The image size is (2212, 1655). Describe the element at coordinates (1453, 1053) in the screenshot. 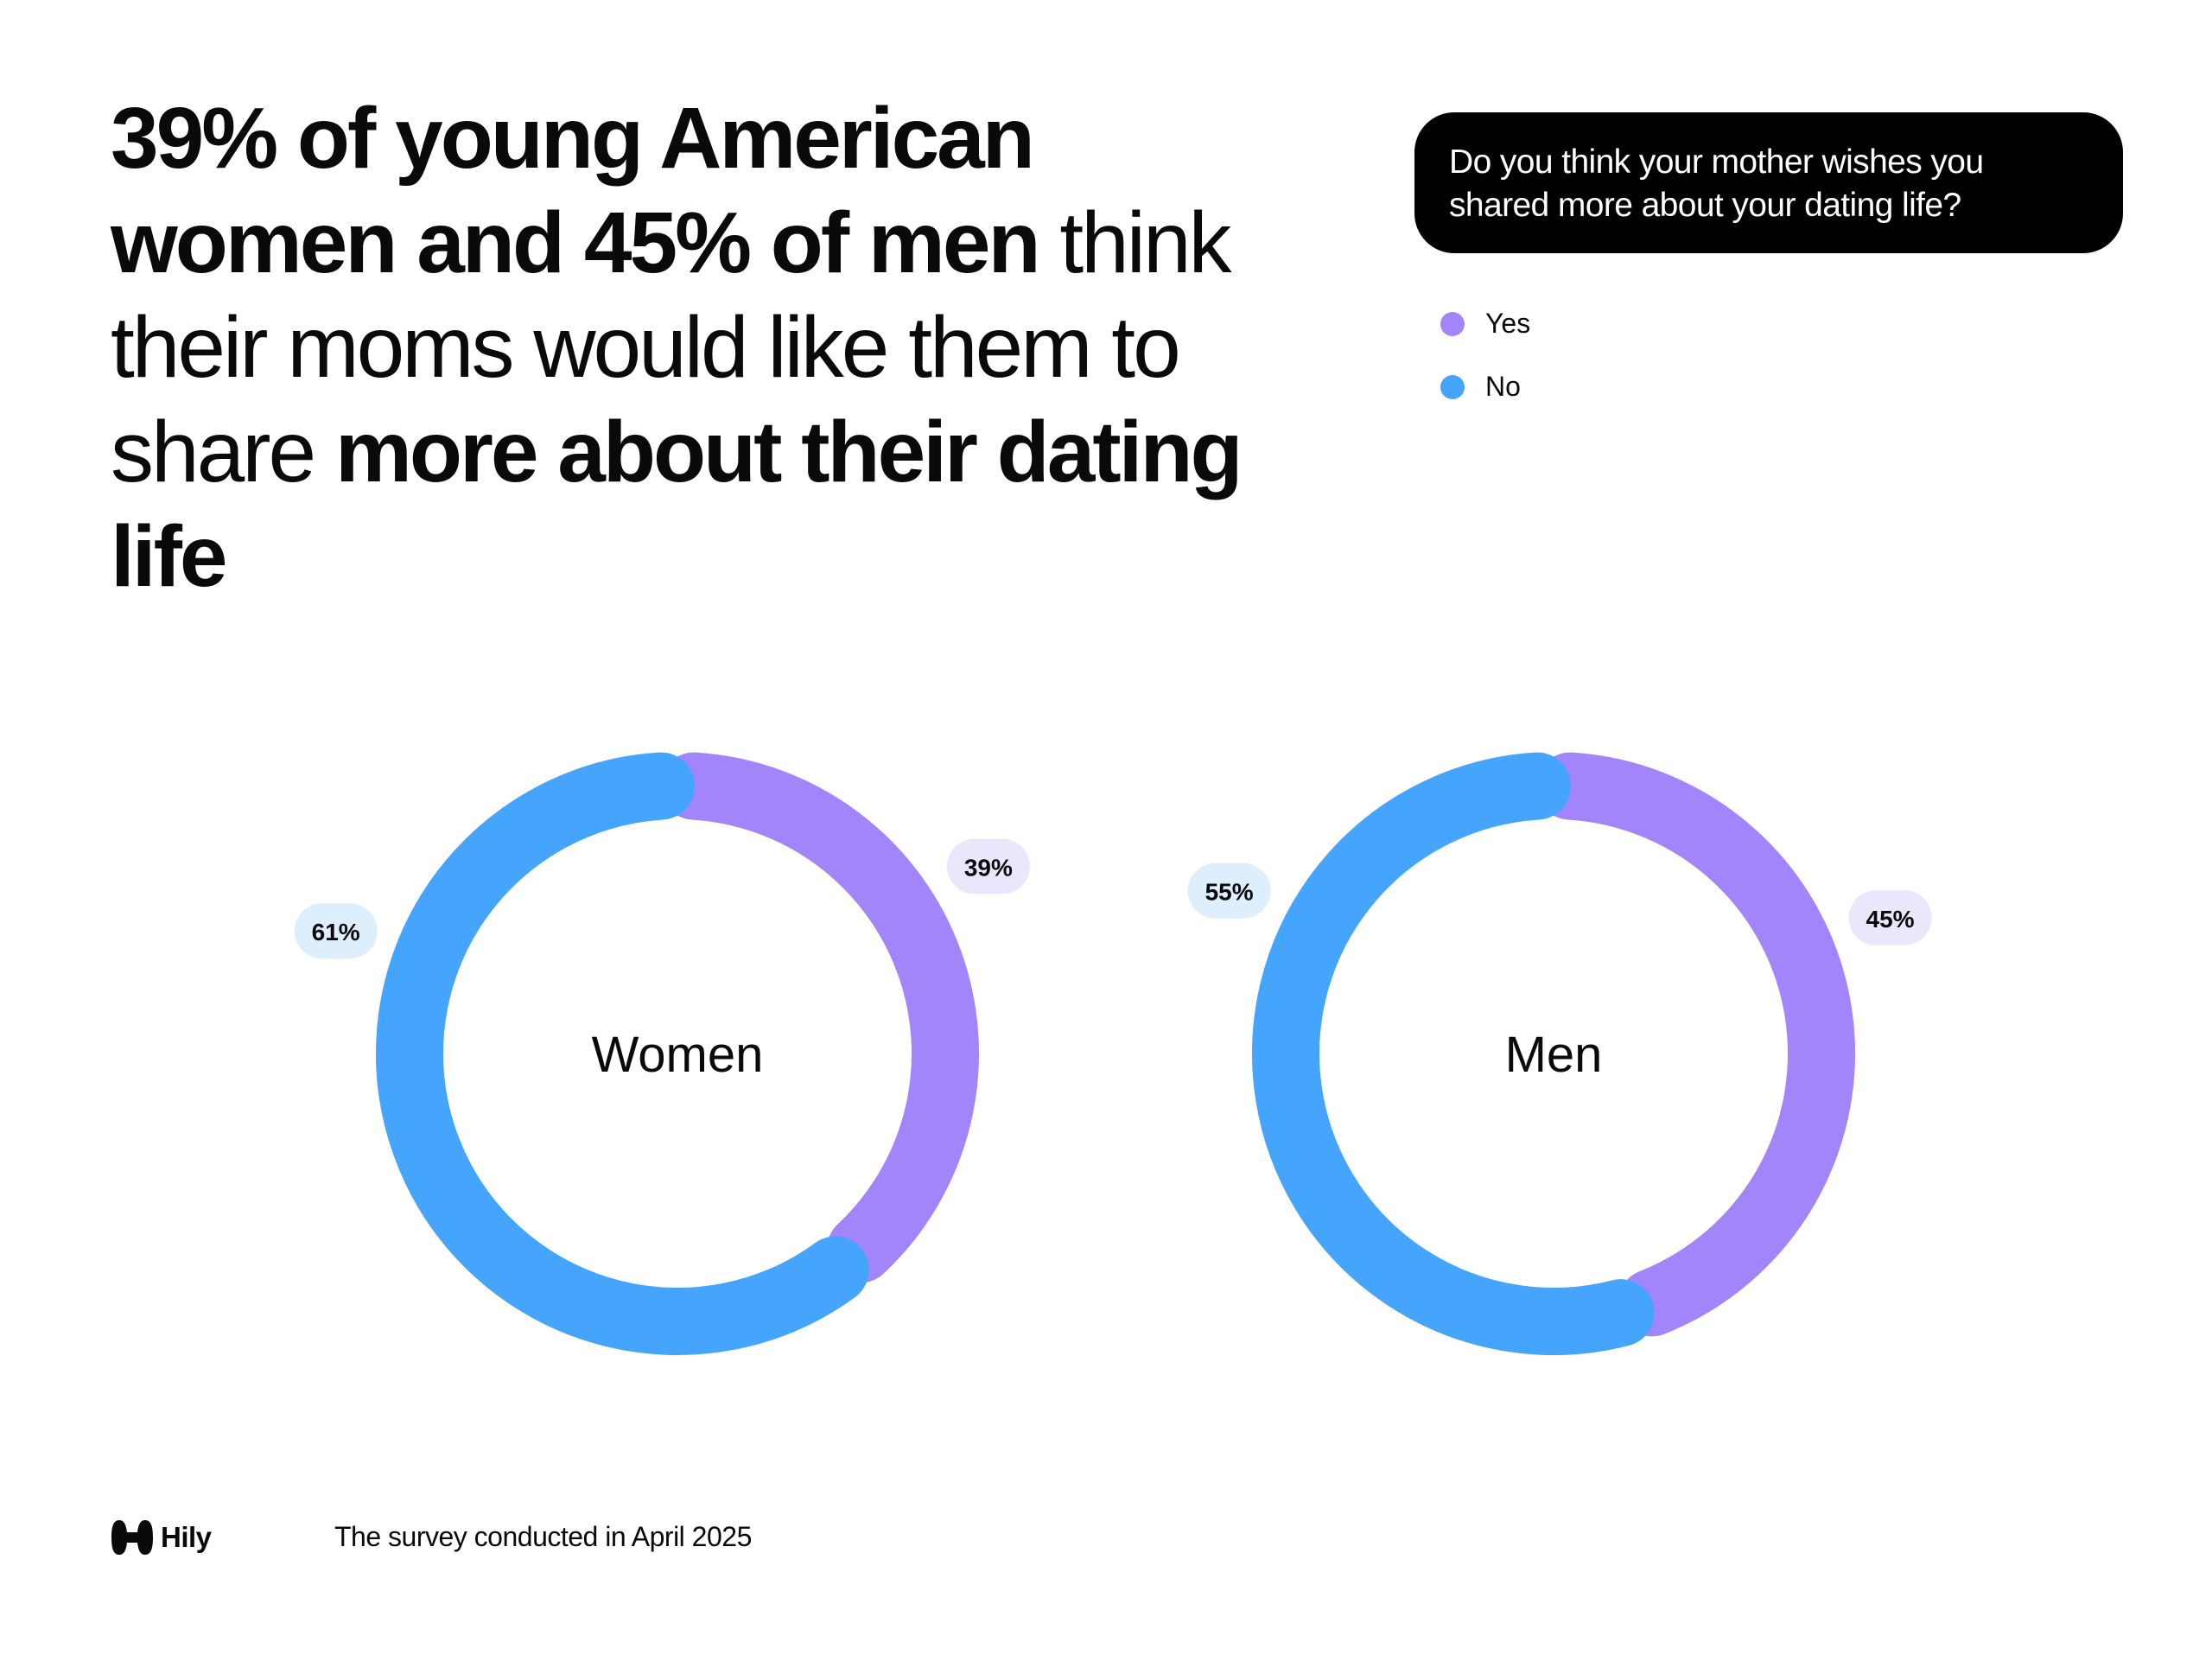

I see `men-slice-no` at that location.